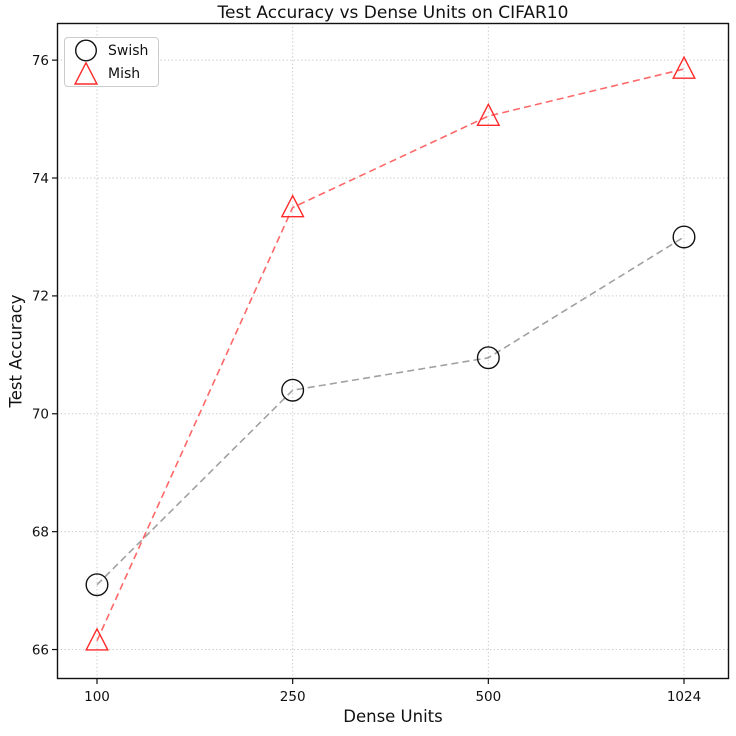 Image resolution: width=736 pixels, height=736 pixels. I want to click on legend-item-swish: Swish, so click(109, 50).